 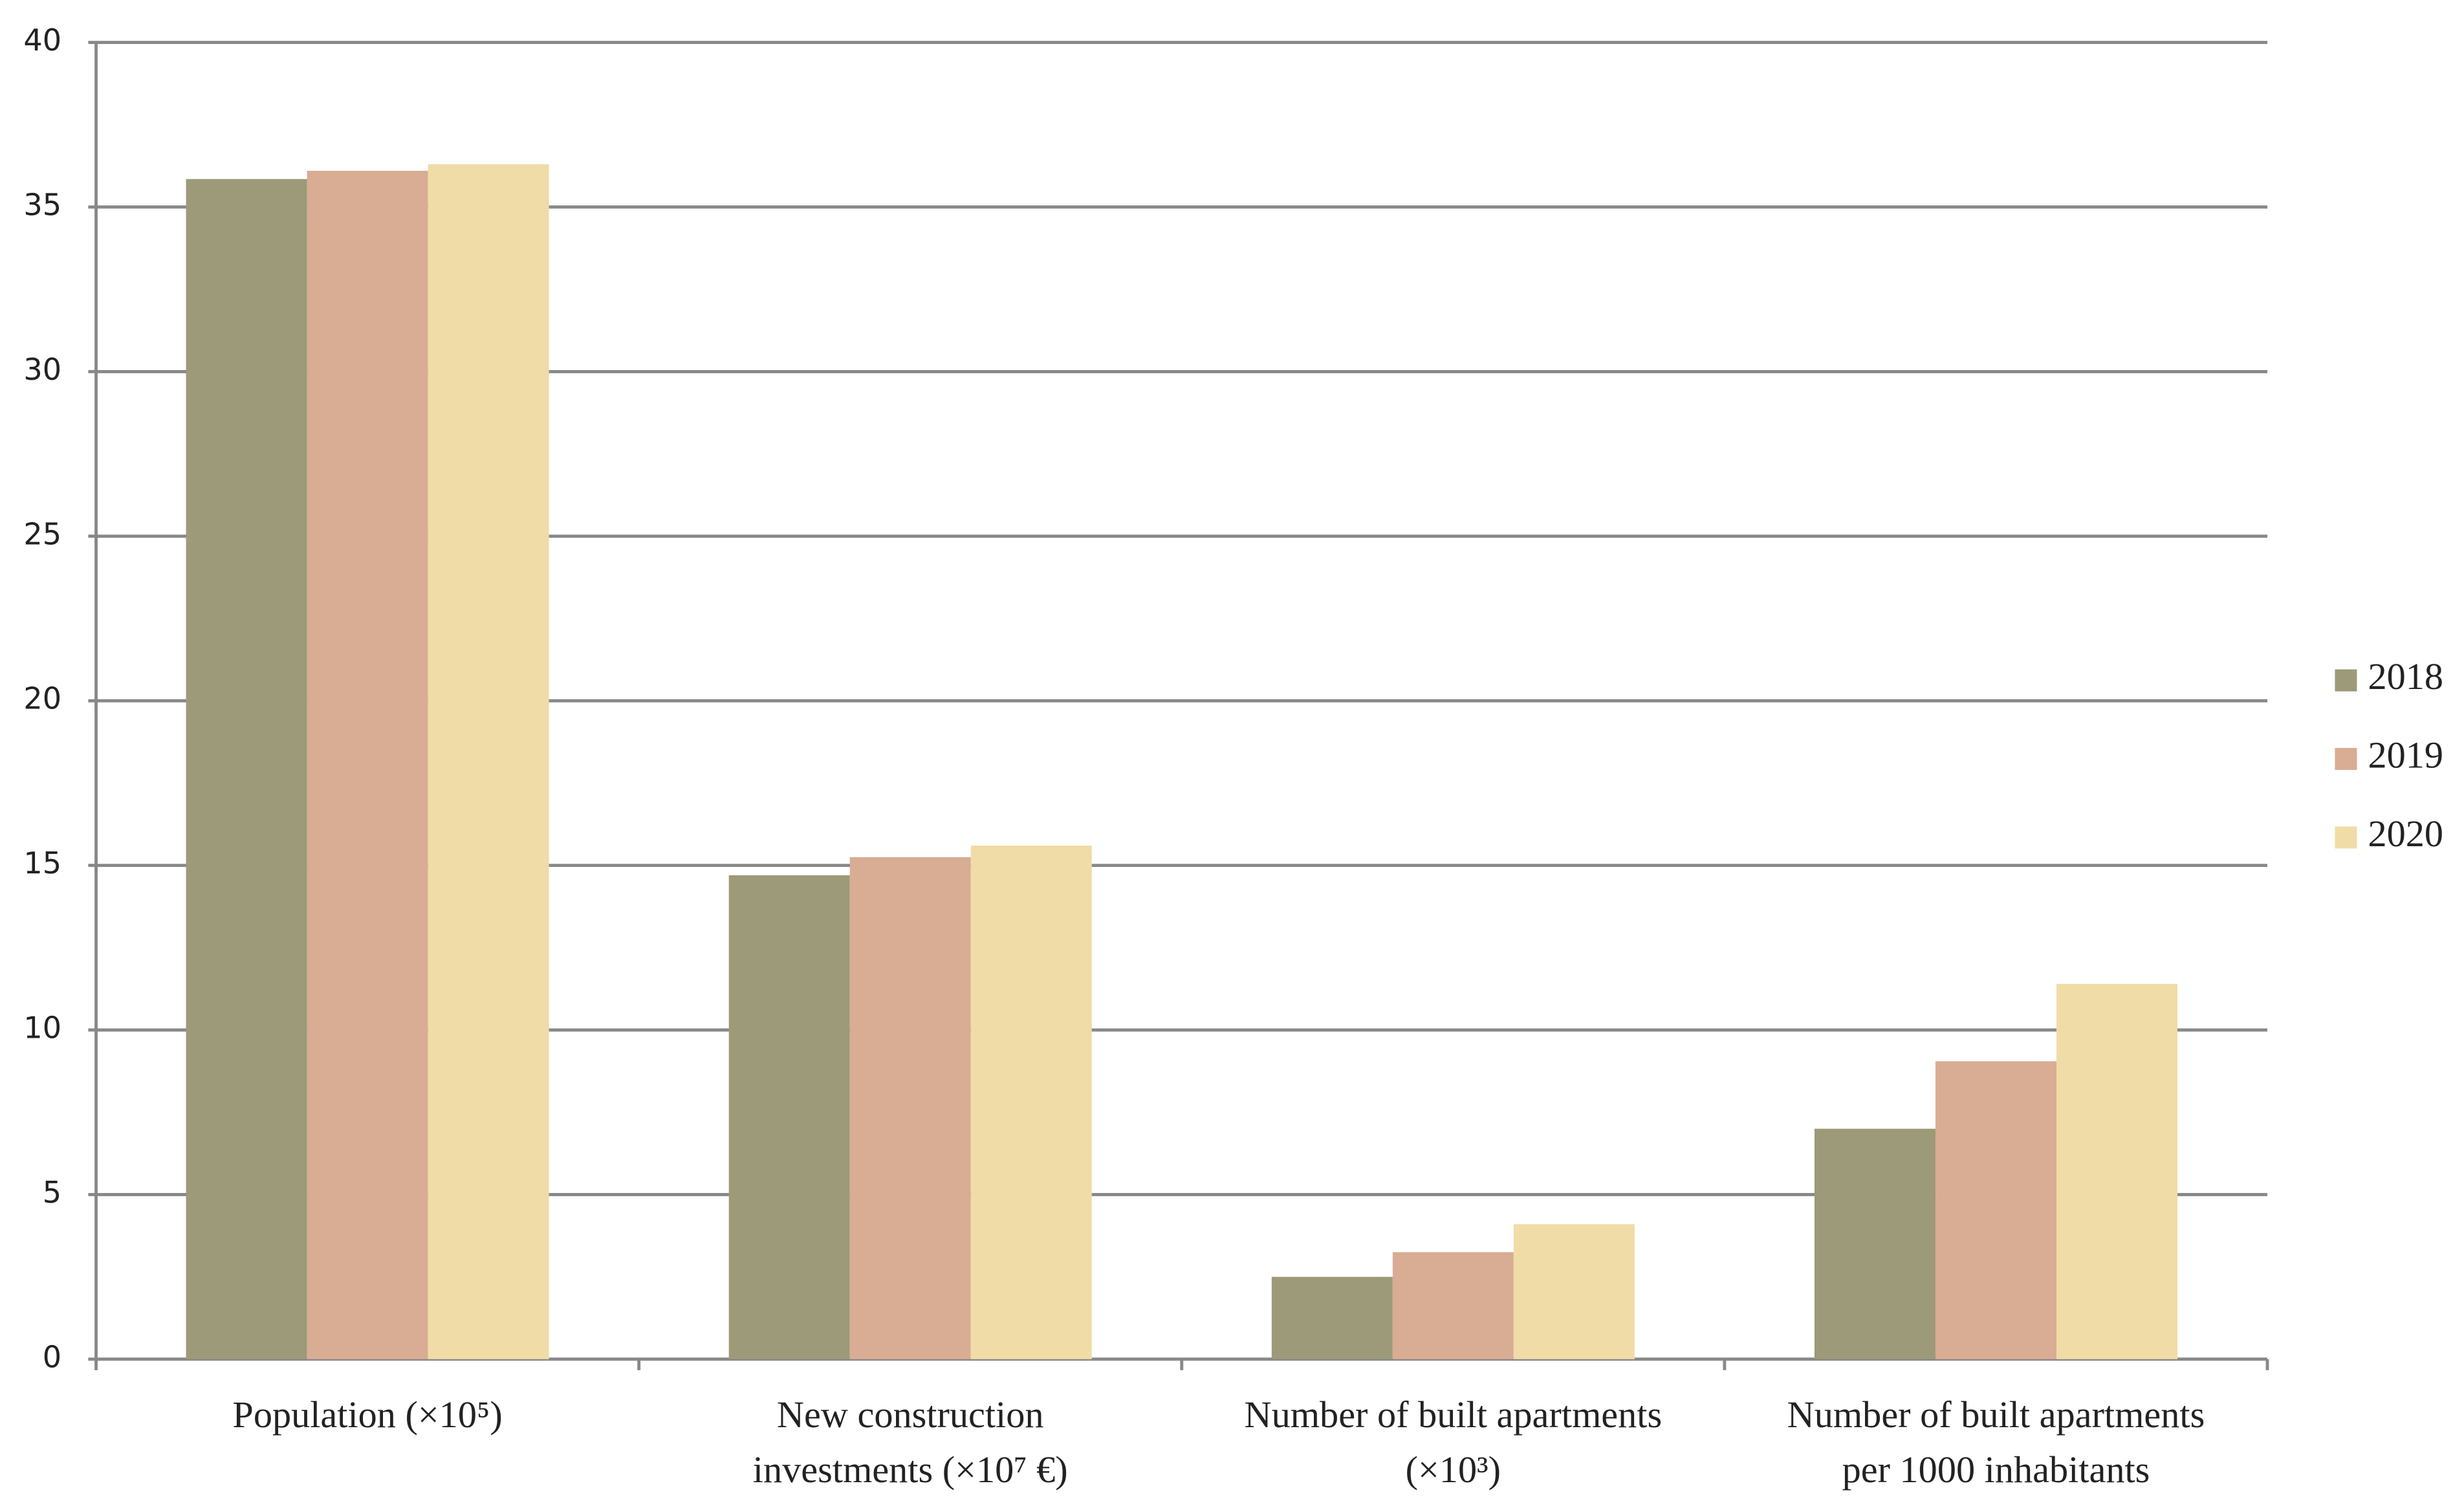 What do you see at coordinates (2405, 755) in the screenshot?
I see `legend-label: 2019` at bounding box center [2405, 755].